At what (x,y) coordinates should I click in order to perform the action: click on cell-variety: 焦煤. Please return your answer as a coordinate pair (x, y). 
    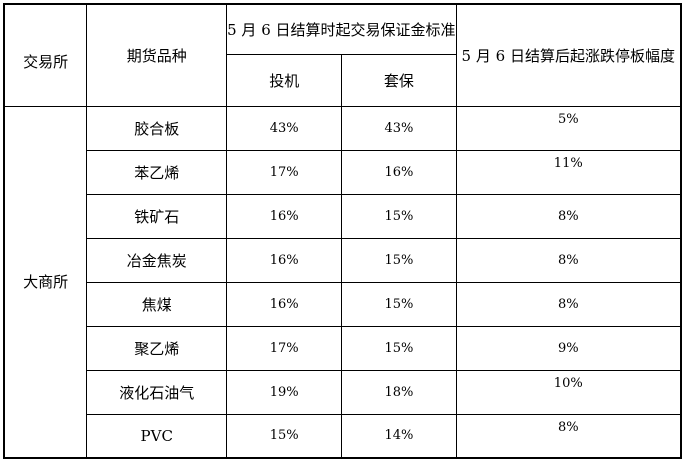
    Looking at the image, I should click on (157, 304).